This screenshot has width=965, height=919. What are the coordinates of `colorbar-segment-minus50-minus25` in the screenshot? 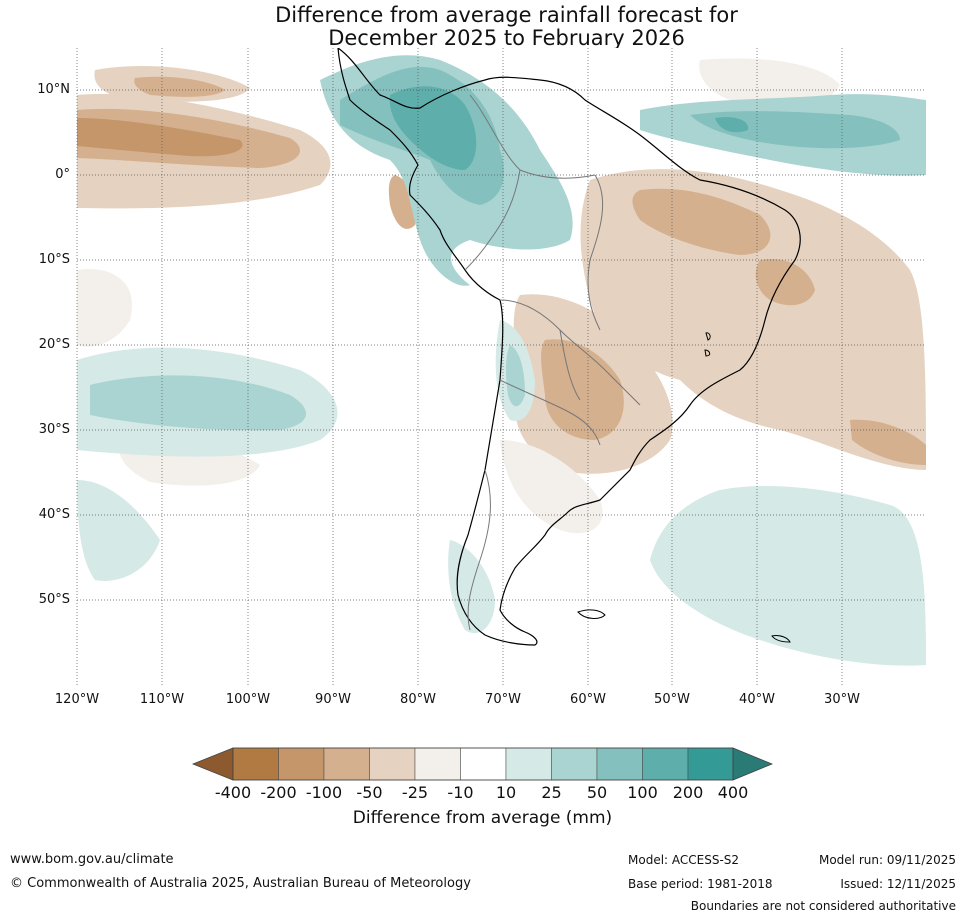 It's located at (392, 764).